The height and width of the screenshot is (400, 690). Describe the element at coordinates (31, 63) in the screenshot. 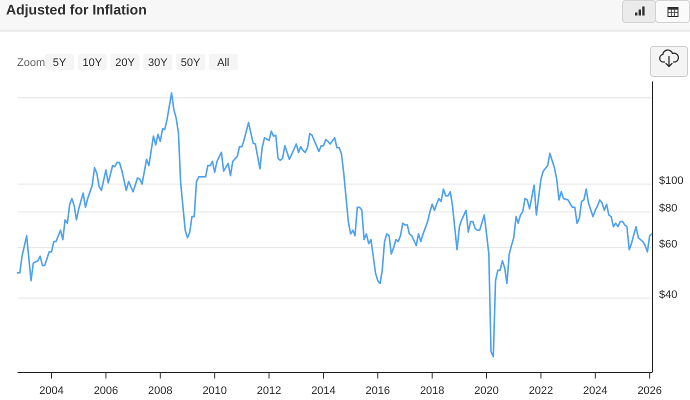

I see `text: Zoom` at that location.